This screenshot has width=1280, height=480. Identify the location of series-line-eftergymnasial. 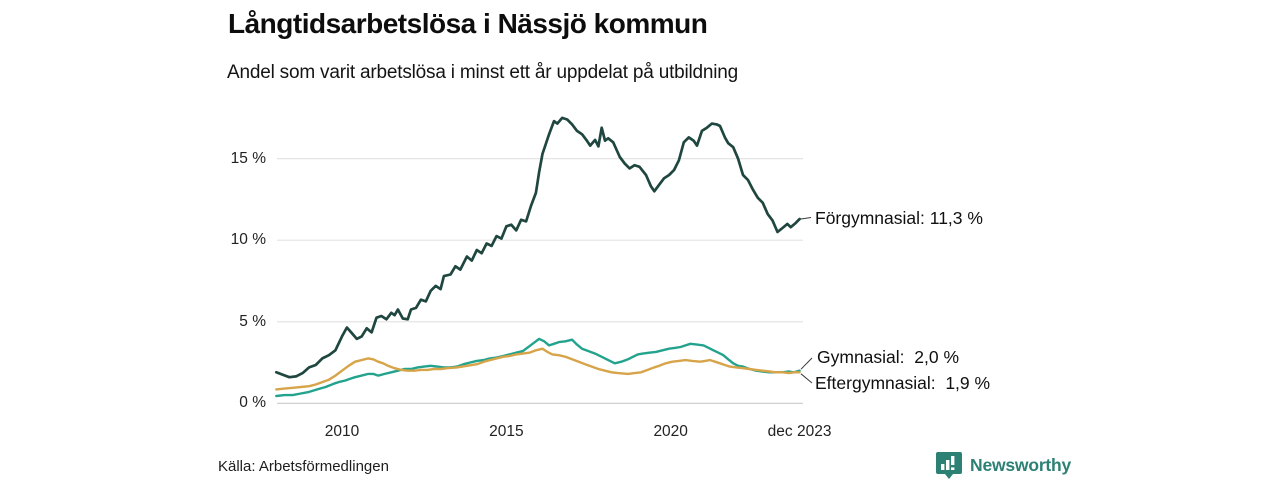
(538, 369).